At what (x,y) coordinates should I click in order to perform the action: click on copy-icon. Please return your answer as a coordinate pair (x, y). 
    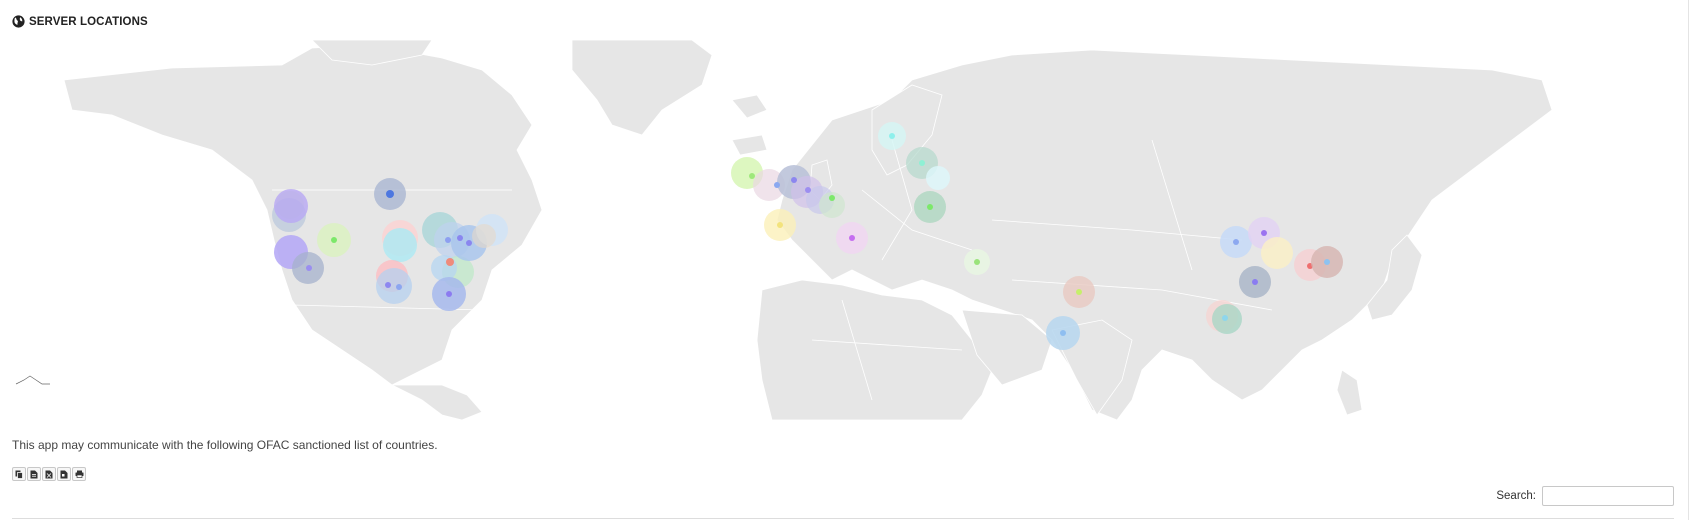
    Looking at the image, I should click on (19, 474).